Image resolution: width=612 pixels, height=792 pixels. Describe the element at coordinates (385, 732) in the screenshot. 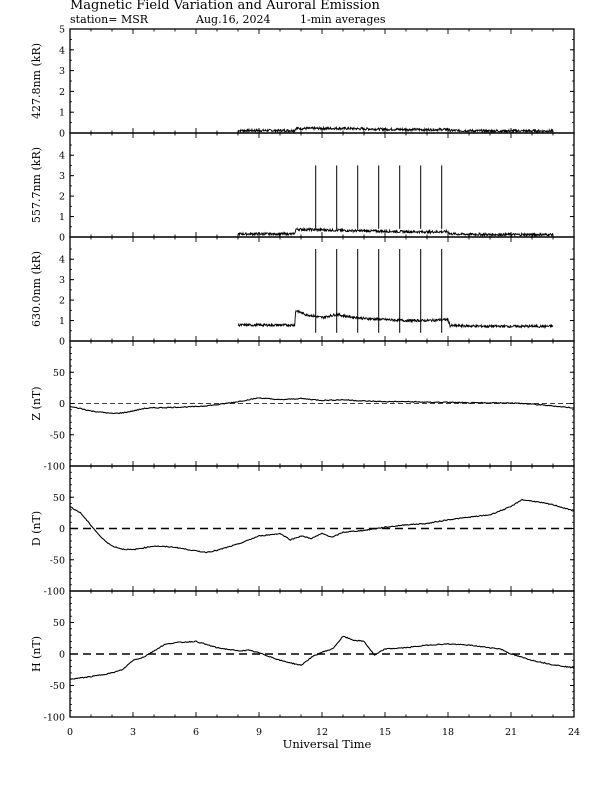

I see `x-tick-label: 15` at that location.